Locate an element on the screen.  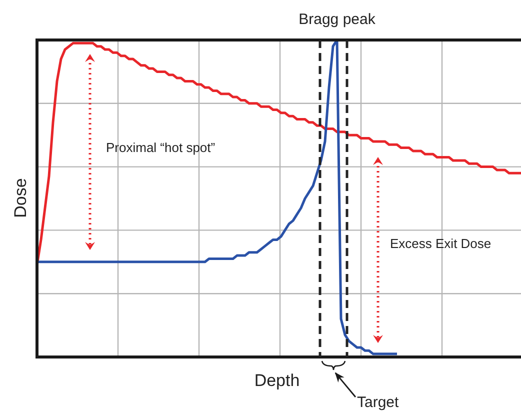
y-axis-title: Dose is located at coordinates (20, 198).